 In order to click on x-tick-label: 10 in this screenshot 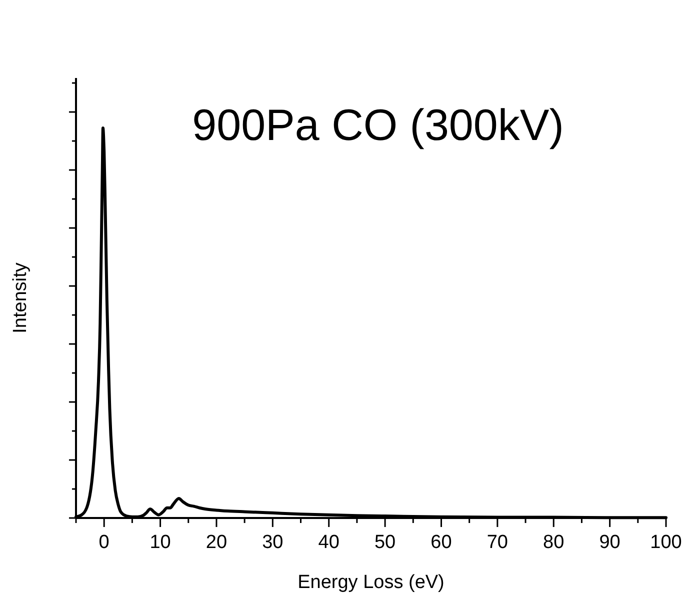, I will do `click(160, 542)`.